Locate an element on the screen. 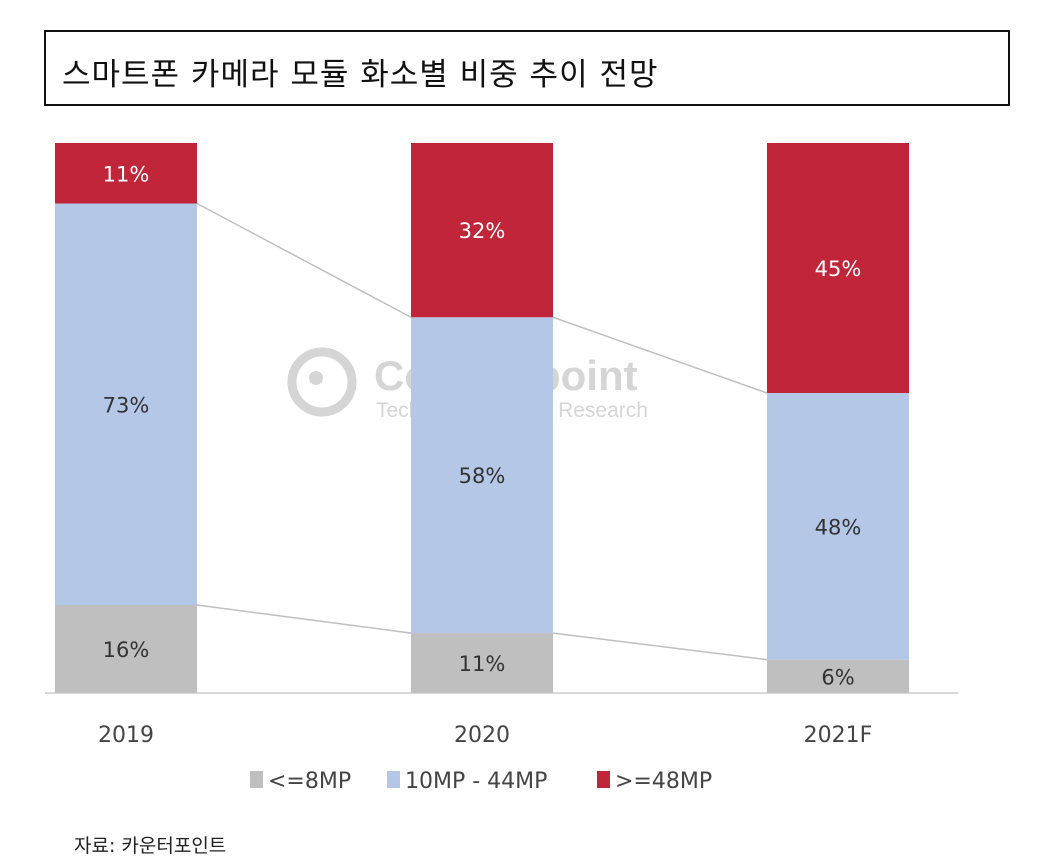 This screenshot has width=1049, height=867. data-label: 6% is located at coordinates (837, 677).